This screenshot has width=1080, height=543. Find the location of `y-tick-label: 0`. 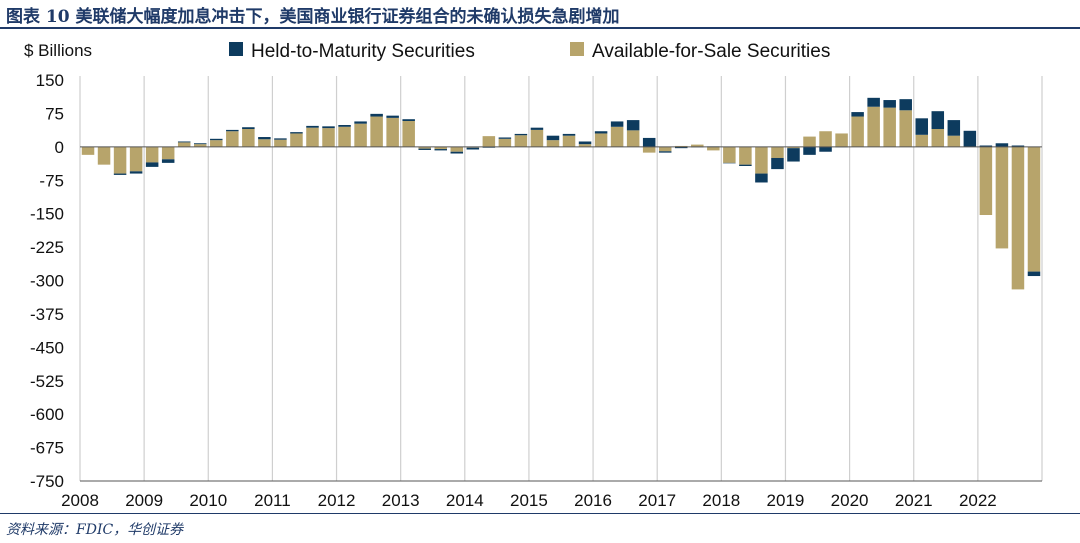

y-tick-label: 0 is located at coordinates (59, 147).